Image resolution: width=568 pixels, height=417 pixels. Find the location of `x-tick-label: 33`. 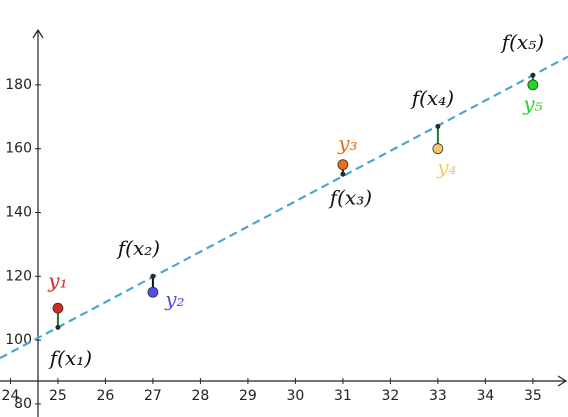

x-tick-label: 33 is located at coordinates (438, 396).